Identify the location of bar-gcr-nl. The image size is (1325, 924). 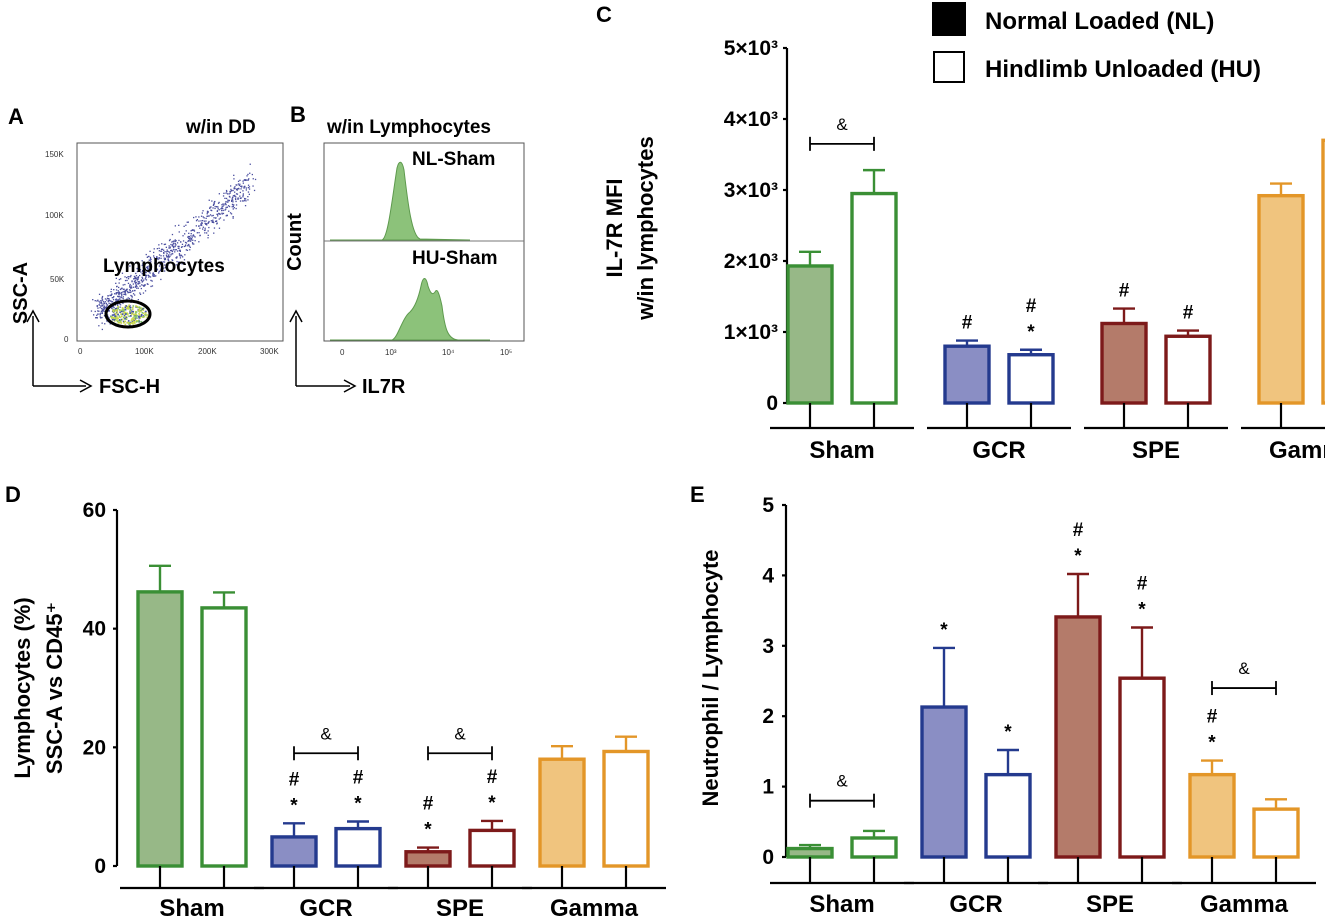
(944, 782).